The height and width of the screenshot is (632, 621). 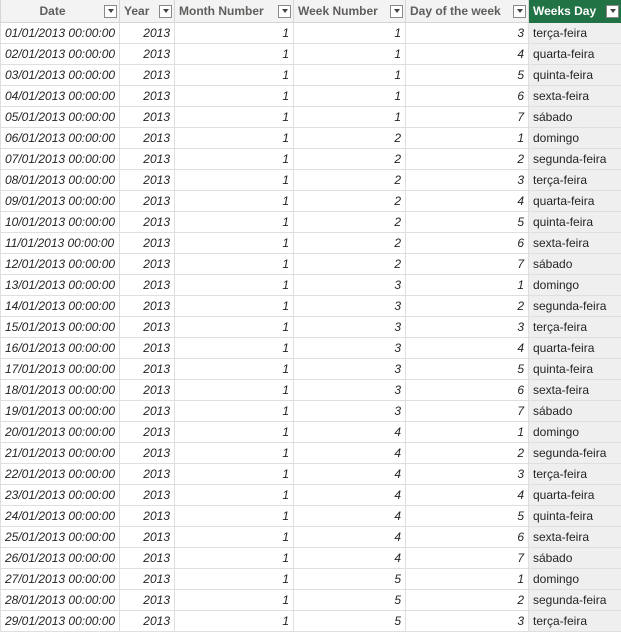 What do you see at coordinates (575, 11) in the screenshot?
I see `column-header-weekday: Weeks Day` at bounding box center [575, 11].